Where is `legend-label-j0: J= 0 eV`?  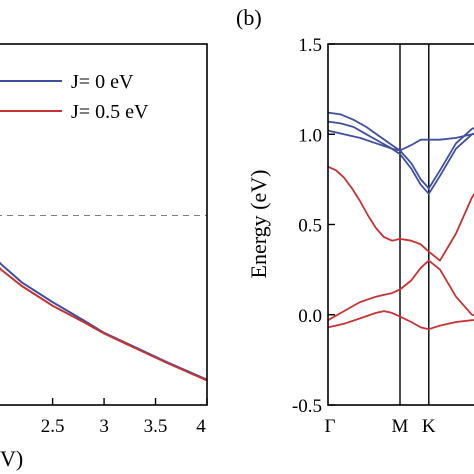
legend-label-j0: J= 0 eV is located at coordinates (102, 82).